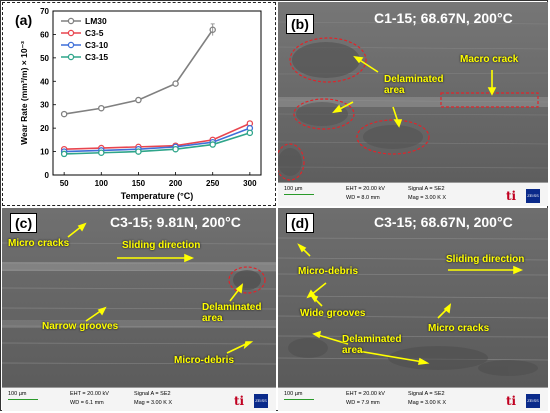 The height and width of the screenshot is (413, 550). I want to click on x-tick-label: 50, so click(64, 183).